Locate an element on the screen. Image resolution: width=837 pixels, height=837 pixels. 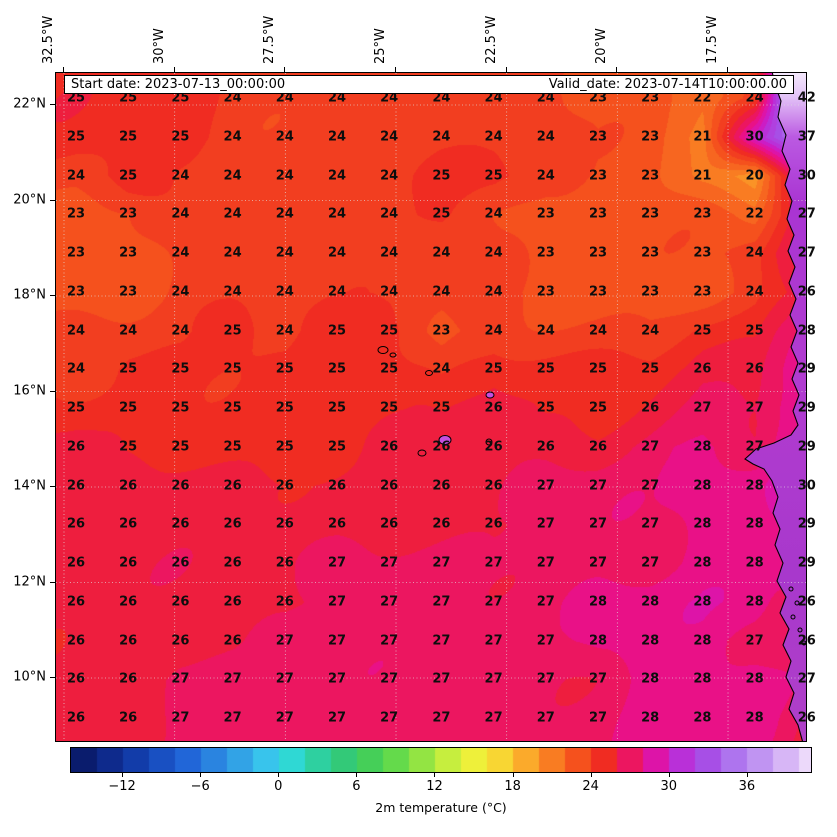
temp-value-label: 29 is located at coordinates (806, 447).